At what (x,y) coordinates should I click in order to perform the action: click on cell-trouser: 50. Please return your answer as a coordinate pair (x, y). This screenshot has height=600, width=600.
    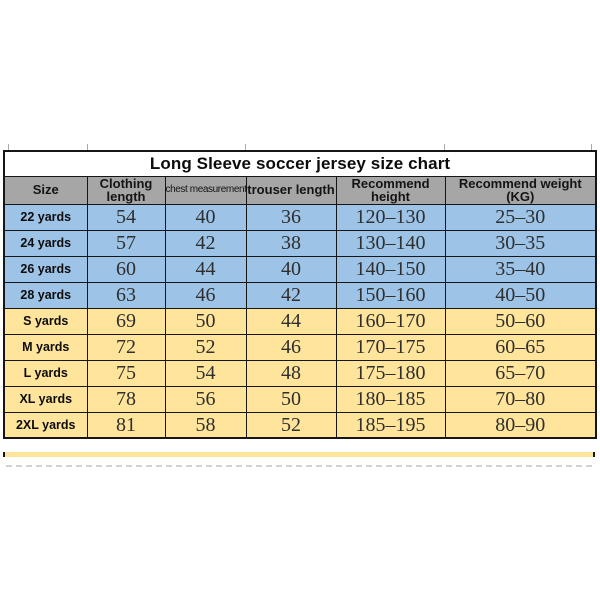
    Looking at the image, I should click on (291, 399).